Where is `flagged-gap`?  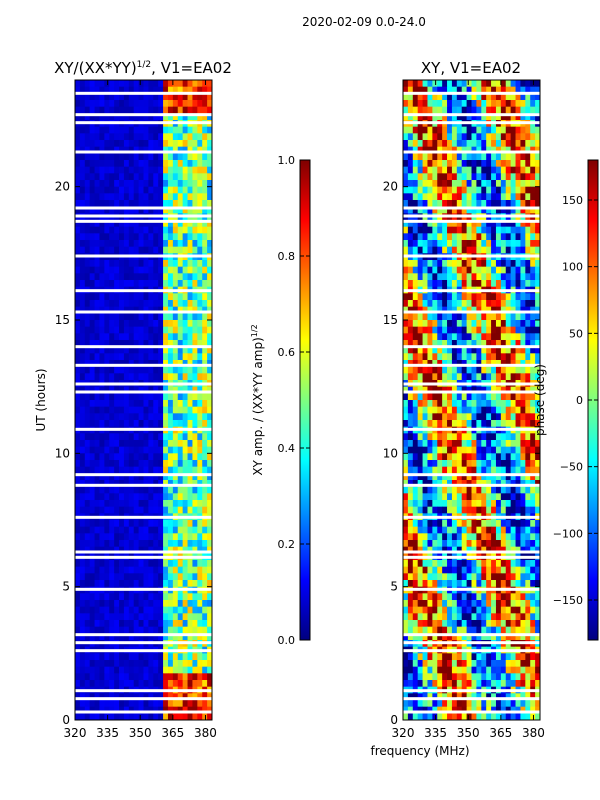 flagged-gap is located at coordinates (143, 699).